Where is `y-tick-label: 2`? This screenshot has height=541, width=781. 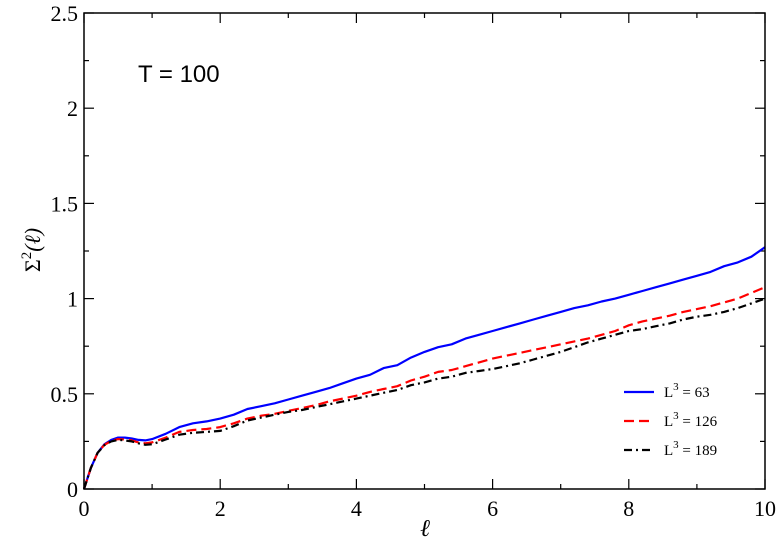 y-tick-label: 2 is located at coordinates (72, 108).